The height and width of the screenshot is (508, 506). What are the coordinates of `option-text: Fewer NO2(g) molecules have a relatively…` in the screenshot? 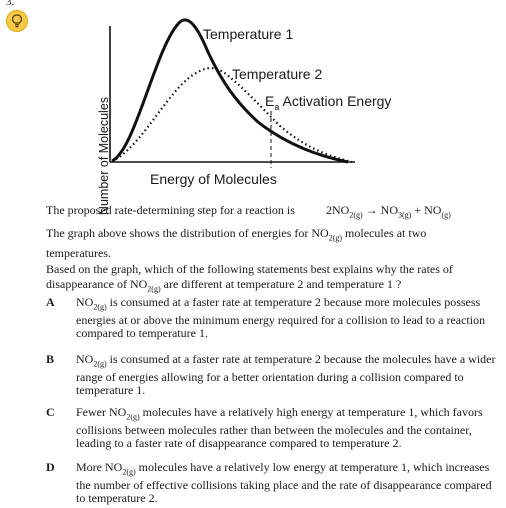 It's located at (279, 428).